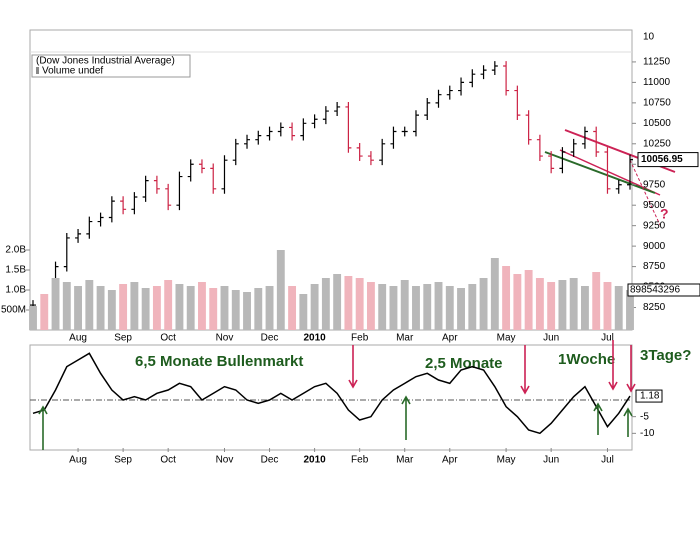  What do you see at coordinates (123, 460) in the screenshot?
I see `x-tick-label: Sep` at bounding box center [123, 460].